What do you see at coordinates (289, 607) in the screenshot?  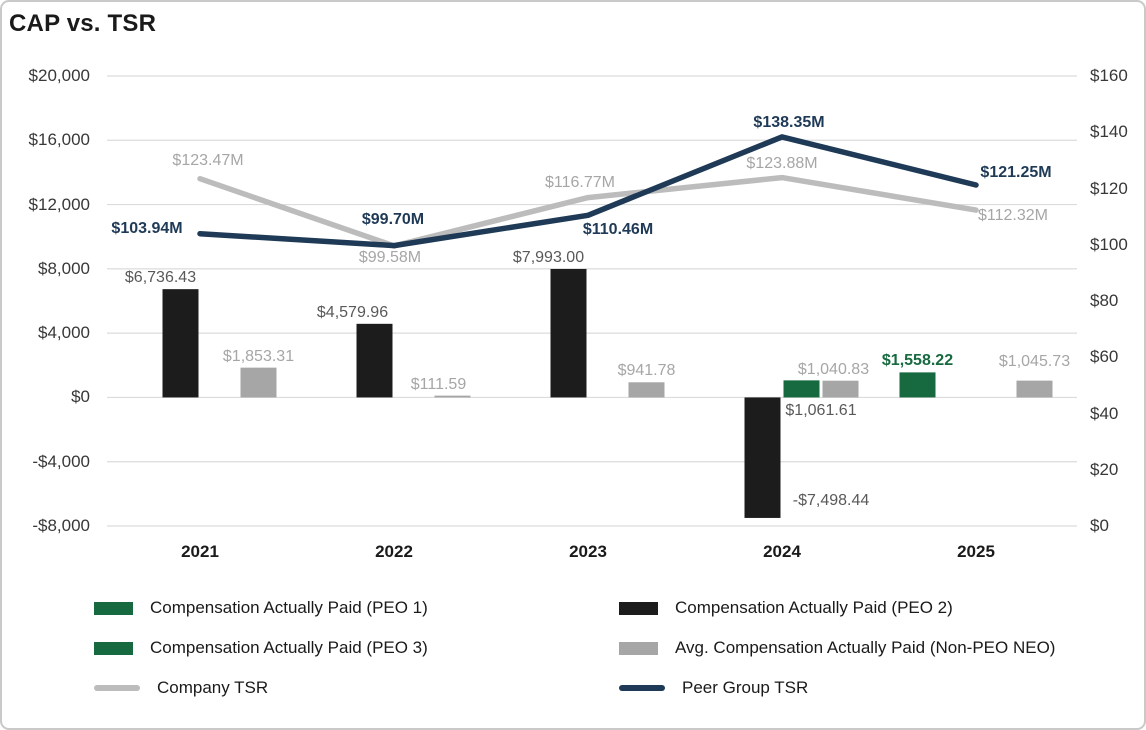 I see `legend-label-peo1: Compensation Actually Paid (PEO 1)` at bounding box center [289, 607].